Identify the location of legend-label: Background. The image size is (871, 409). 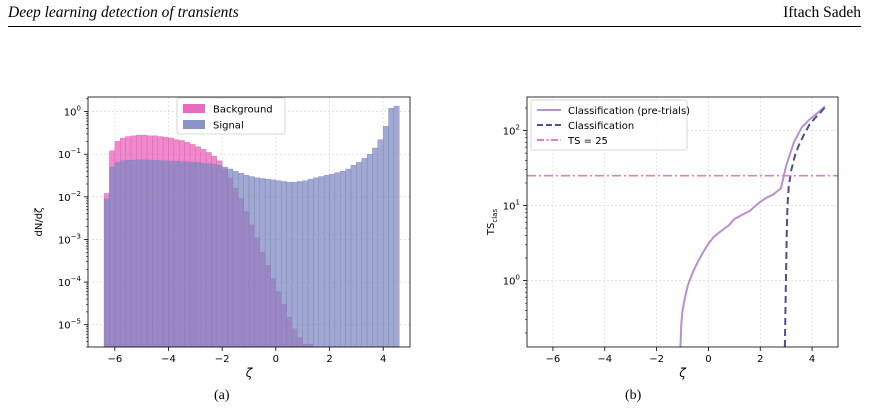
(243, 110).